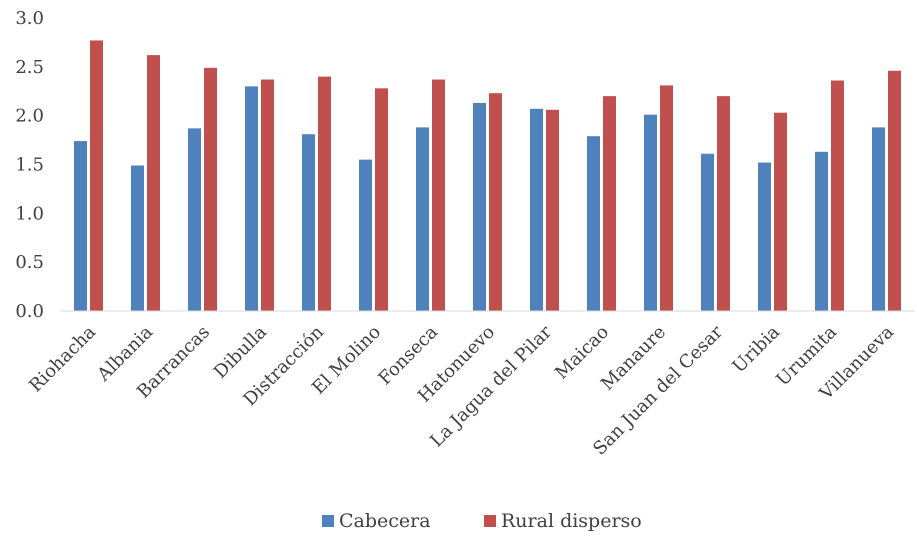 Image resolution: width=917 pixels, height=541 pixels. Describe the element at coordinates (29, 116) in the screenshot. I see `y-tick-label: 2.0` at that location.